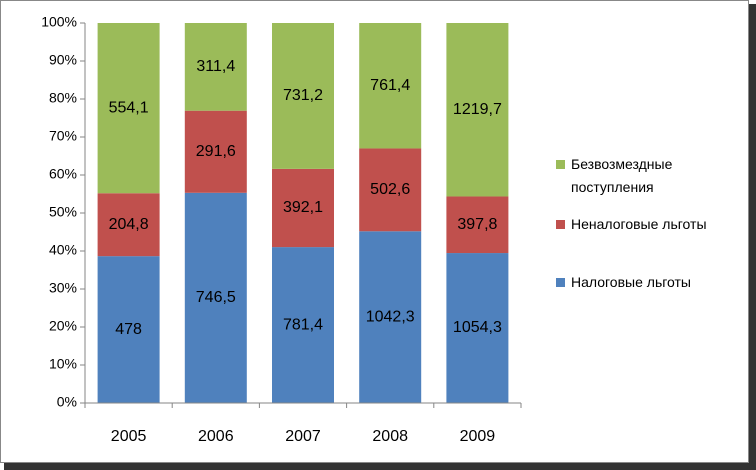 Image resolution: width=756 pixels, height=470 pixels. Describe the element at coordinates (63, 212) in the screenshot. I see `y-tick-label: 50%` at that location.